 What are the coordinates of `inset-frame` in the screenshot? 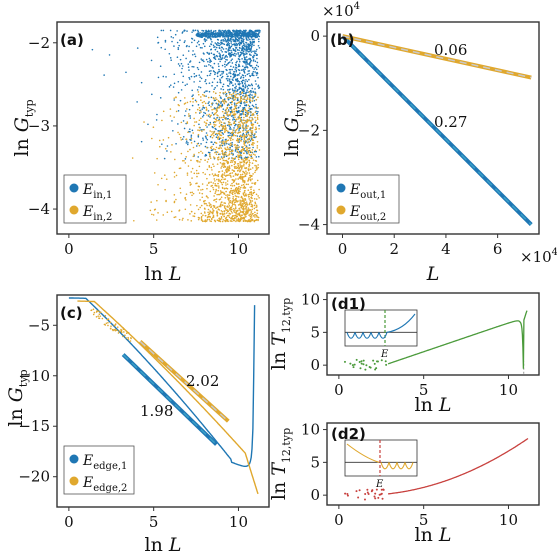 It's located at (381, 328).